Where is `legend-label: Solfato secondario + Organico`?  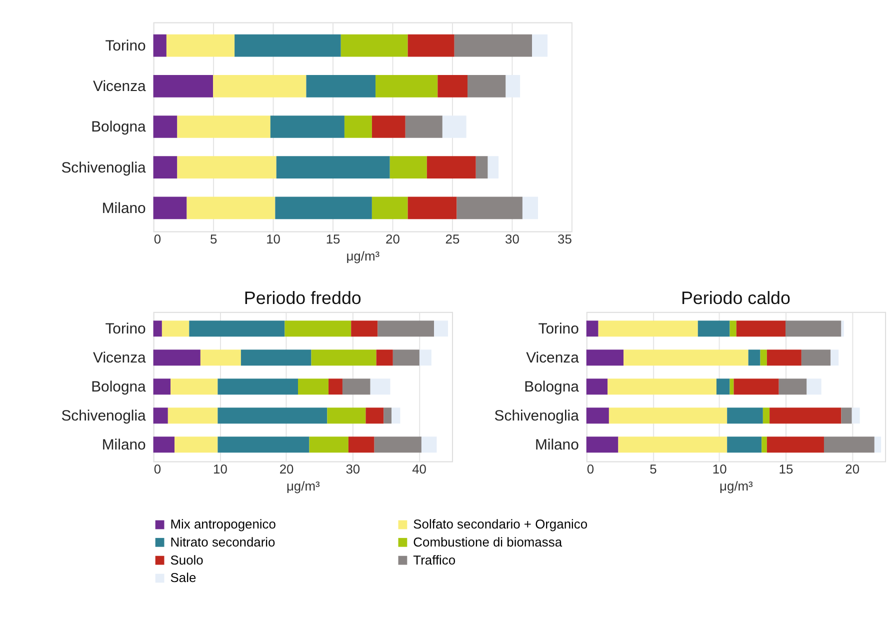 legend-label: Solfato secondario + Organico is located at coordinates (500, 524).